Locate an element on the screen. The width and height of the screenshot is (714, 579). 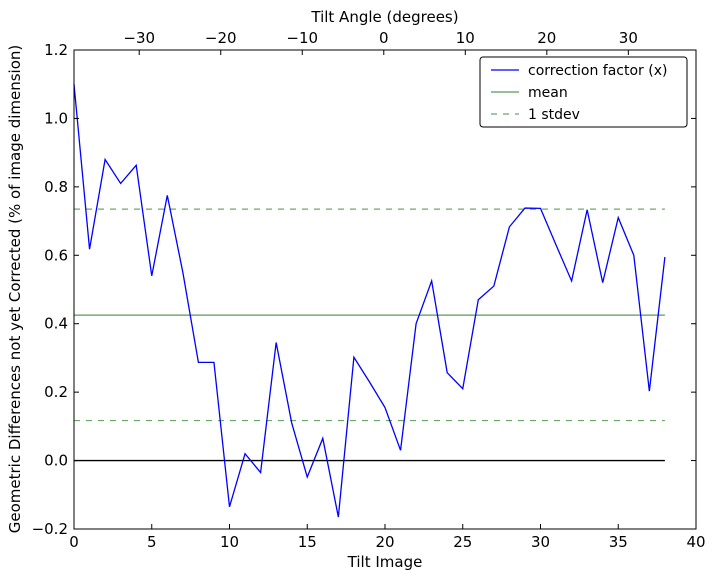
y-tick-label: 0.6 is located at coordinates (56, 255).